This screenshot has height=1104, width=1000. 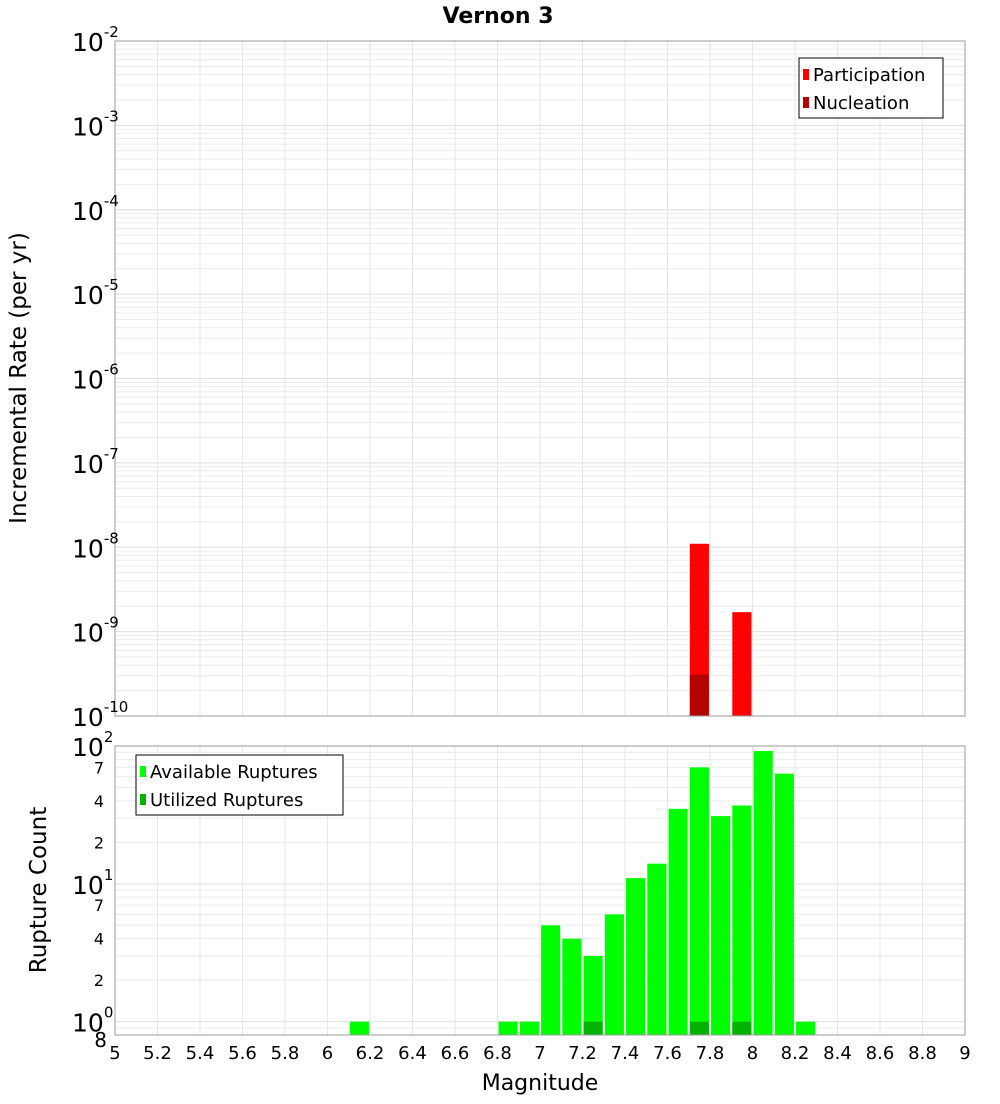 I want to click on x-tick-label: 7.4, so click(x=625, y=1053).